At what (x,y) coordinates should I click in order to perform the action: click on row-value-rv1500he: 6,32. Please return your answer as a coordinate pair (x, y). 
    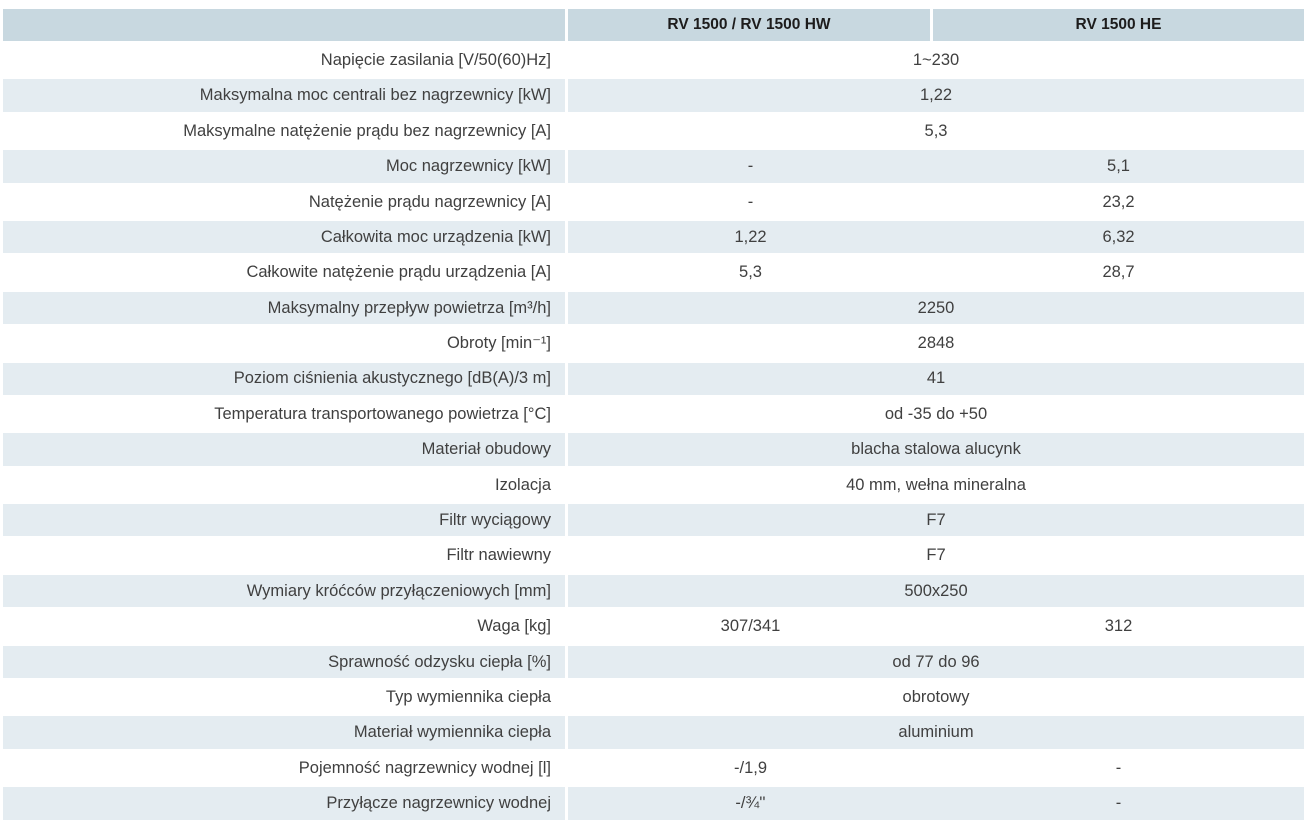
    Looking at the image, I should click on (1118, 236).